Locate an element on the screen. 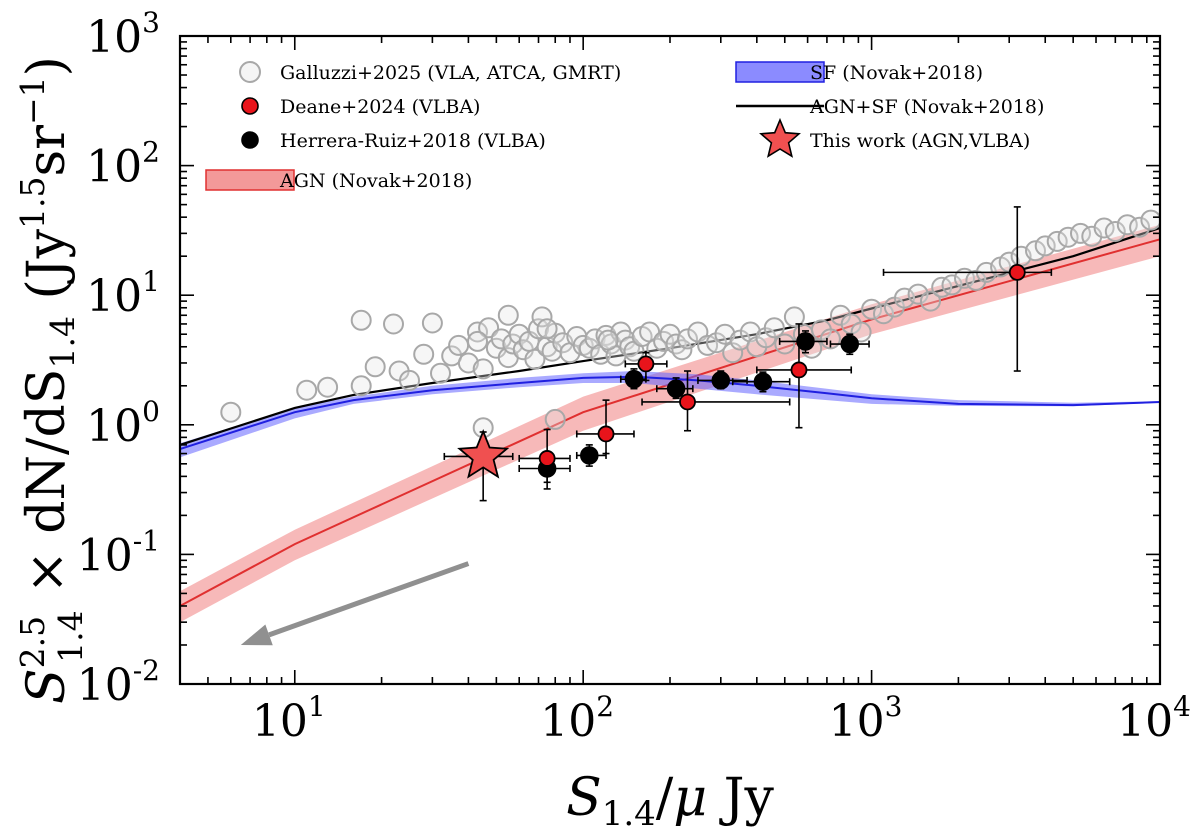  y-tick-label: 10⁰ is located at coordinates (123, 423).